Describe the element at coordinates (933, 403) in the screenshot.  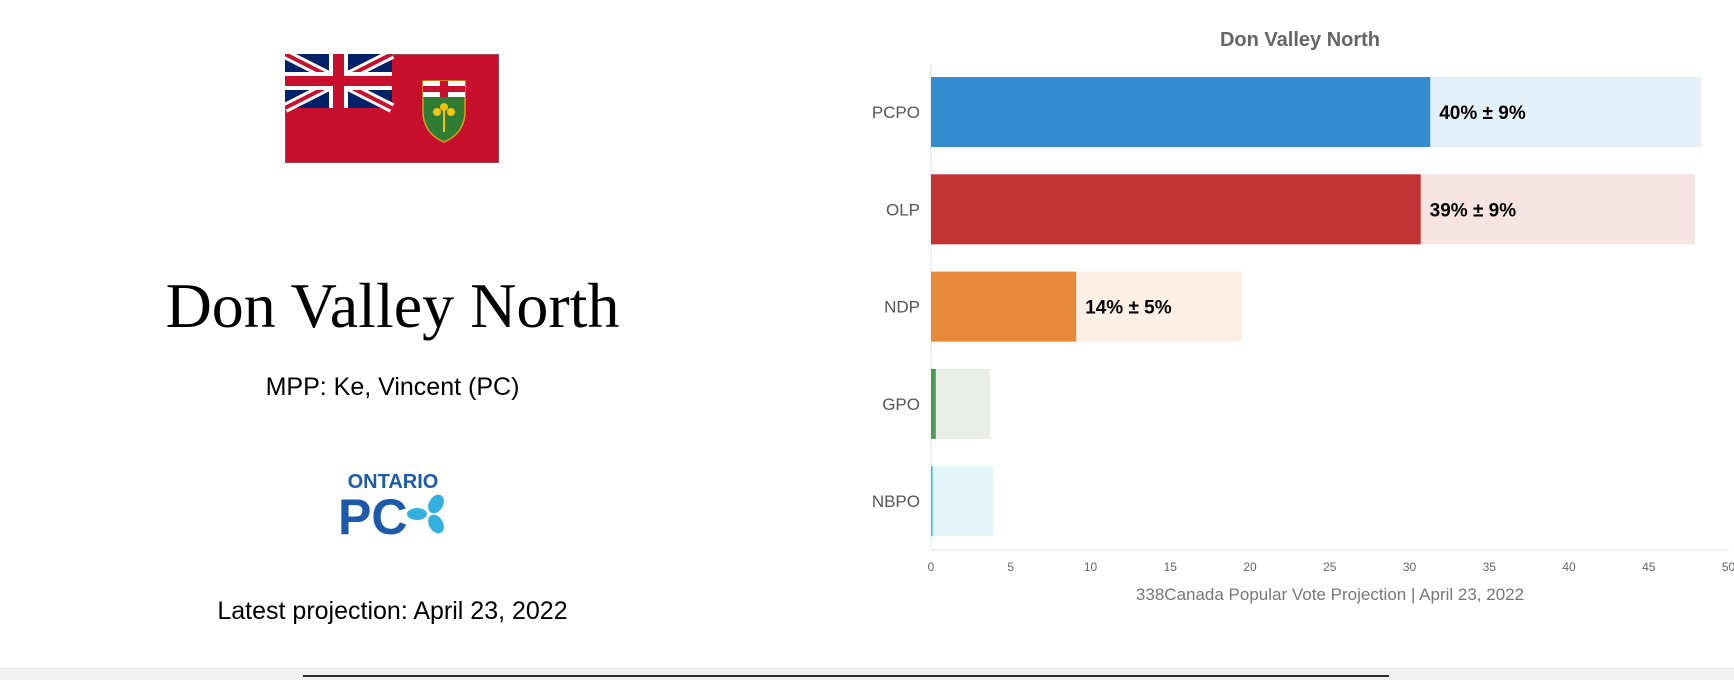
I see `bar-gpo` at that location.